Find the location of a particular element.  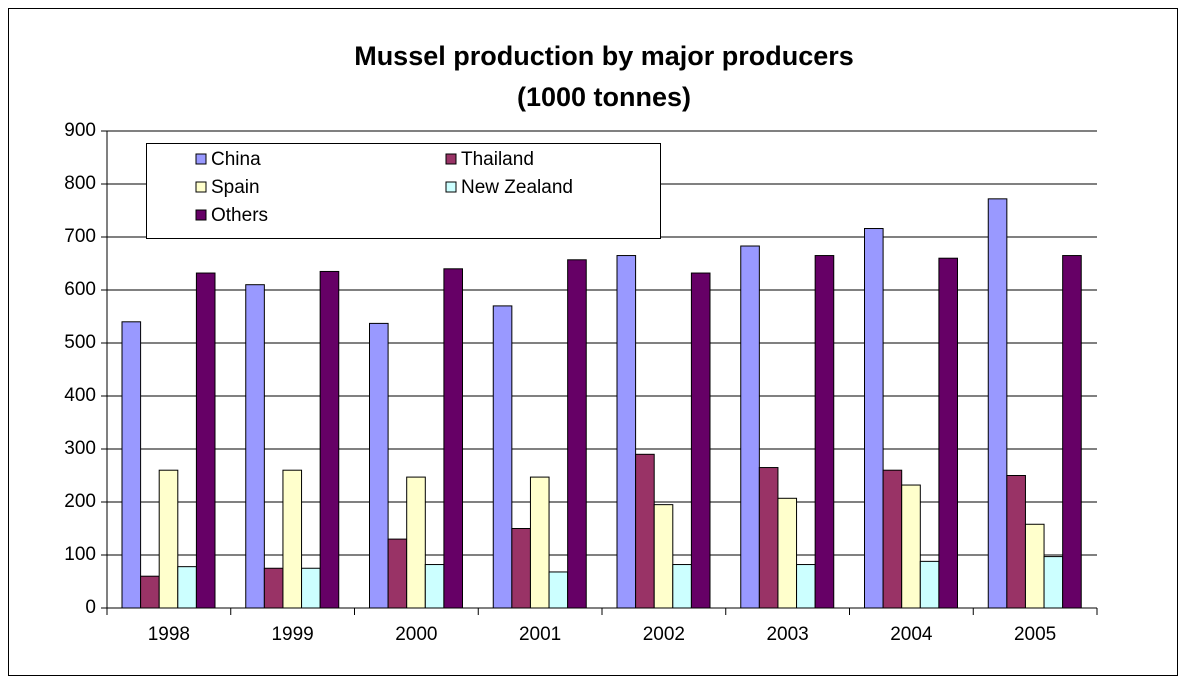

y-tick-label: 500 is located at coordinates (80, 342).